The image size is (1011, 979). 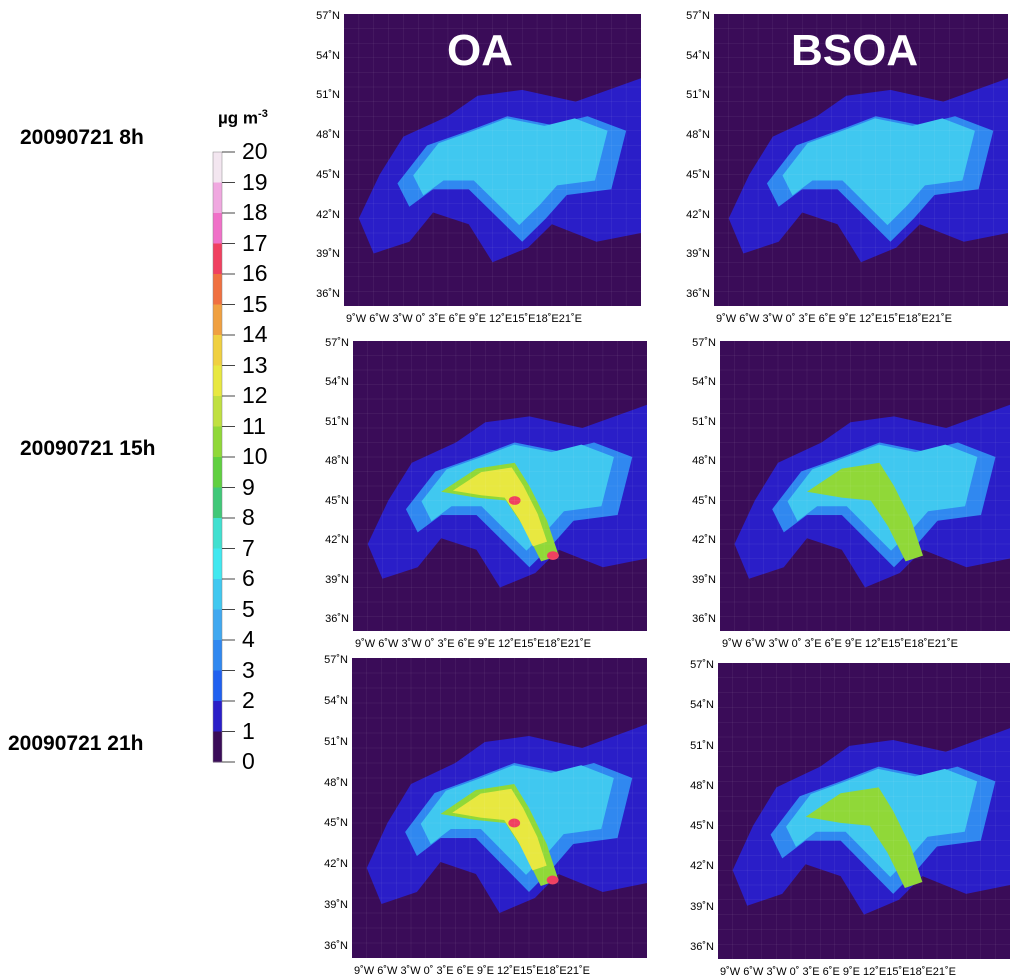 I want to click on map-panel-oa-15h, so click(x=500, y=486).